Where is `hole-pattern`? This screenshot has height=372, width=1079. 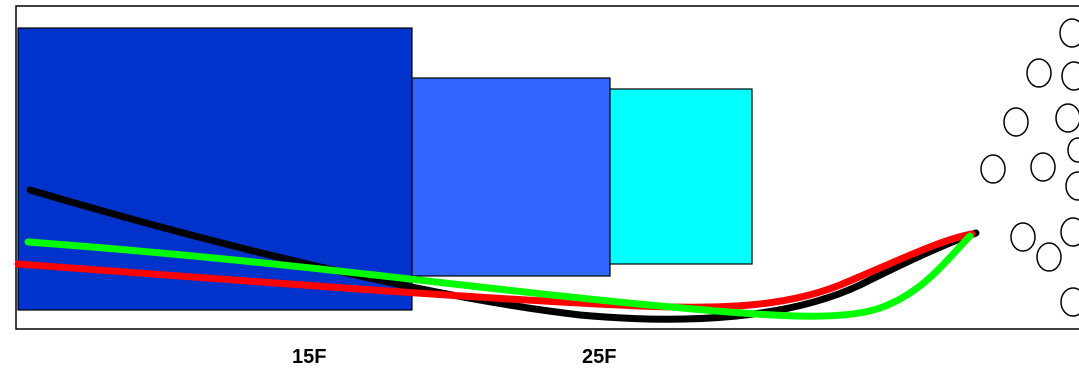 hole-pattern is located at coordinates (1029, 167).